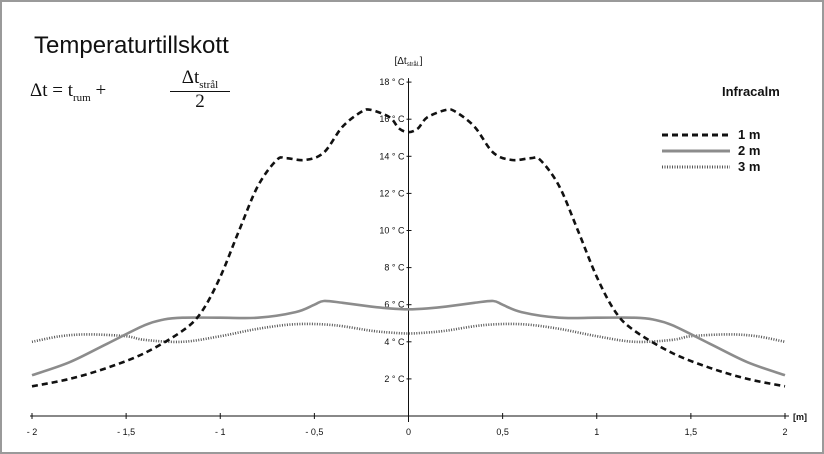  Describe the element at coordinates (394, 342) in the screenshot. I see `y-tick-label: 4 ° C` at that location.